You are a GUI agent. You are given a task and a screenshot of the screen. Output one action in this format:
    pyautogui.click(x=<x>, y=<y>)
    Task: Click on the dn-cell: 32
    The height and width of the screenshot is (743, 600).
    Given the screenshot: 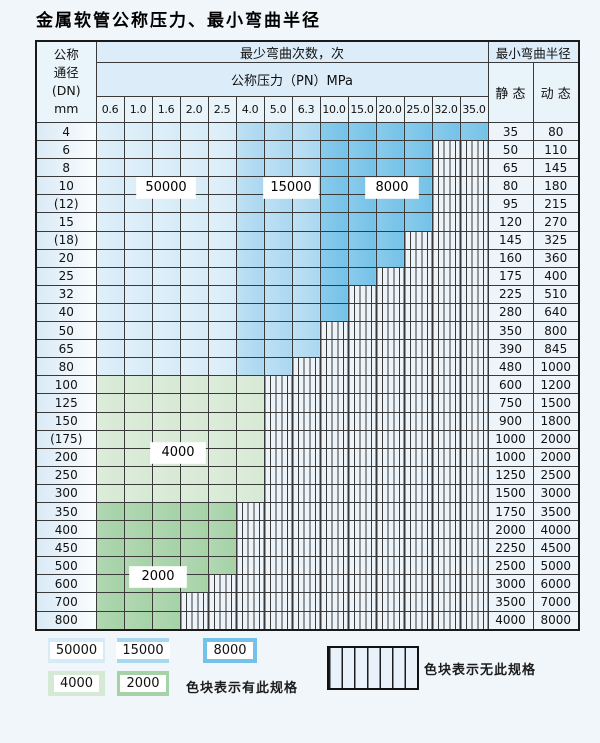 What is the action you would take?
    pyautogui.click(x=66, y=294)
    